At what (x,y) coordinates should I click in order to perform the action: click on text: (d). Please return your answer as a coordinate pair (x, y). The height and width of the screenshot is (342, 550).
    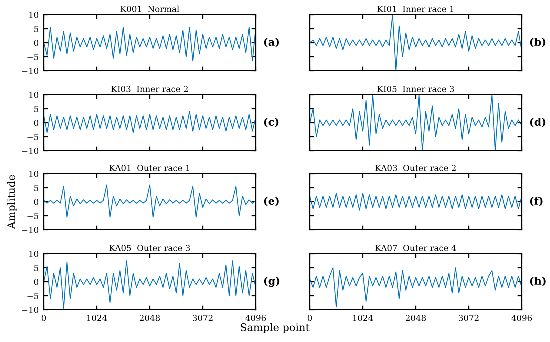
    Looking at the image, I should click on (538, 123).